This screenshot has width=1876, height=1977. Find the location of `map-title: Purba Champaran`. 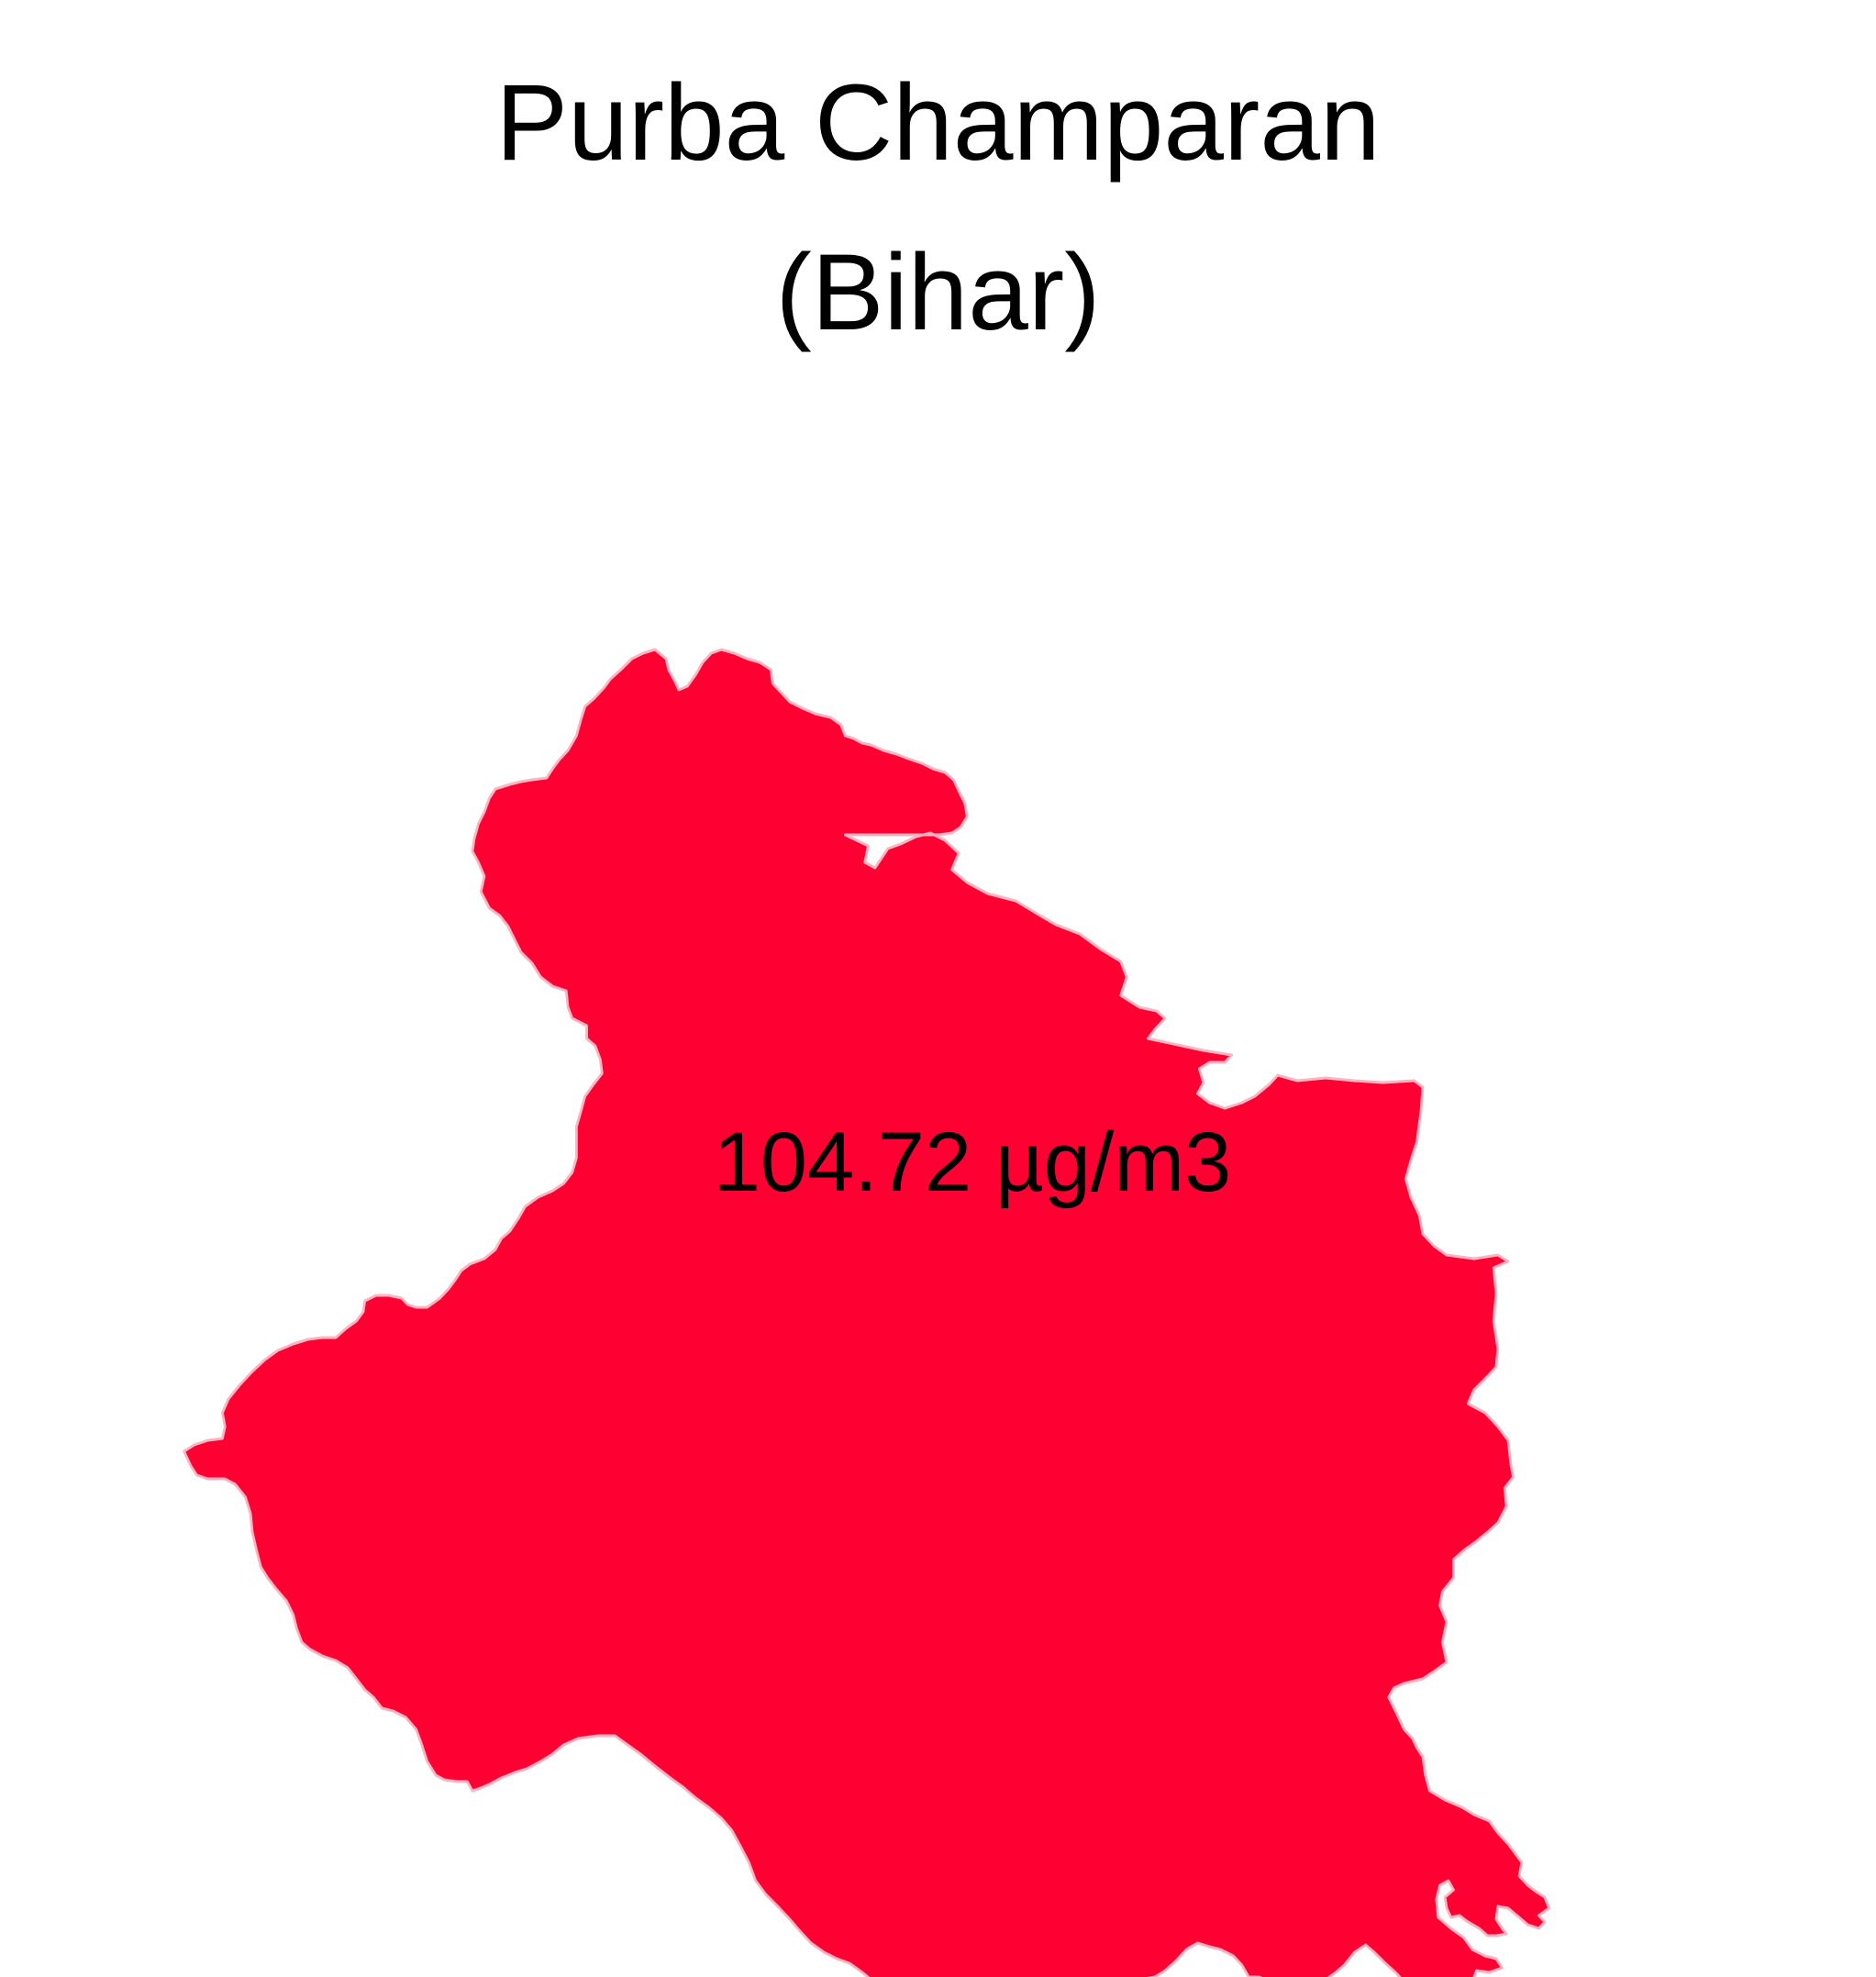

map-title: Purba Champaran is located at coordinates (938, 122).